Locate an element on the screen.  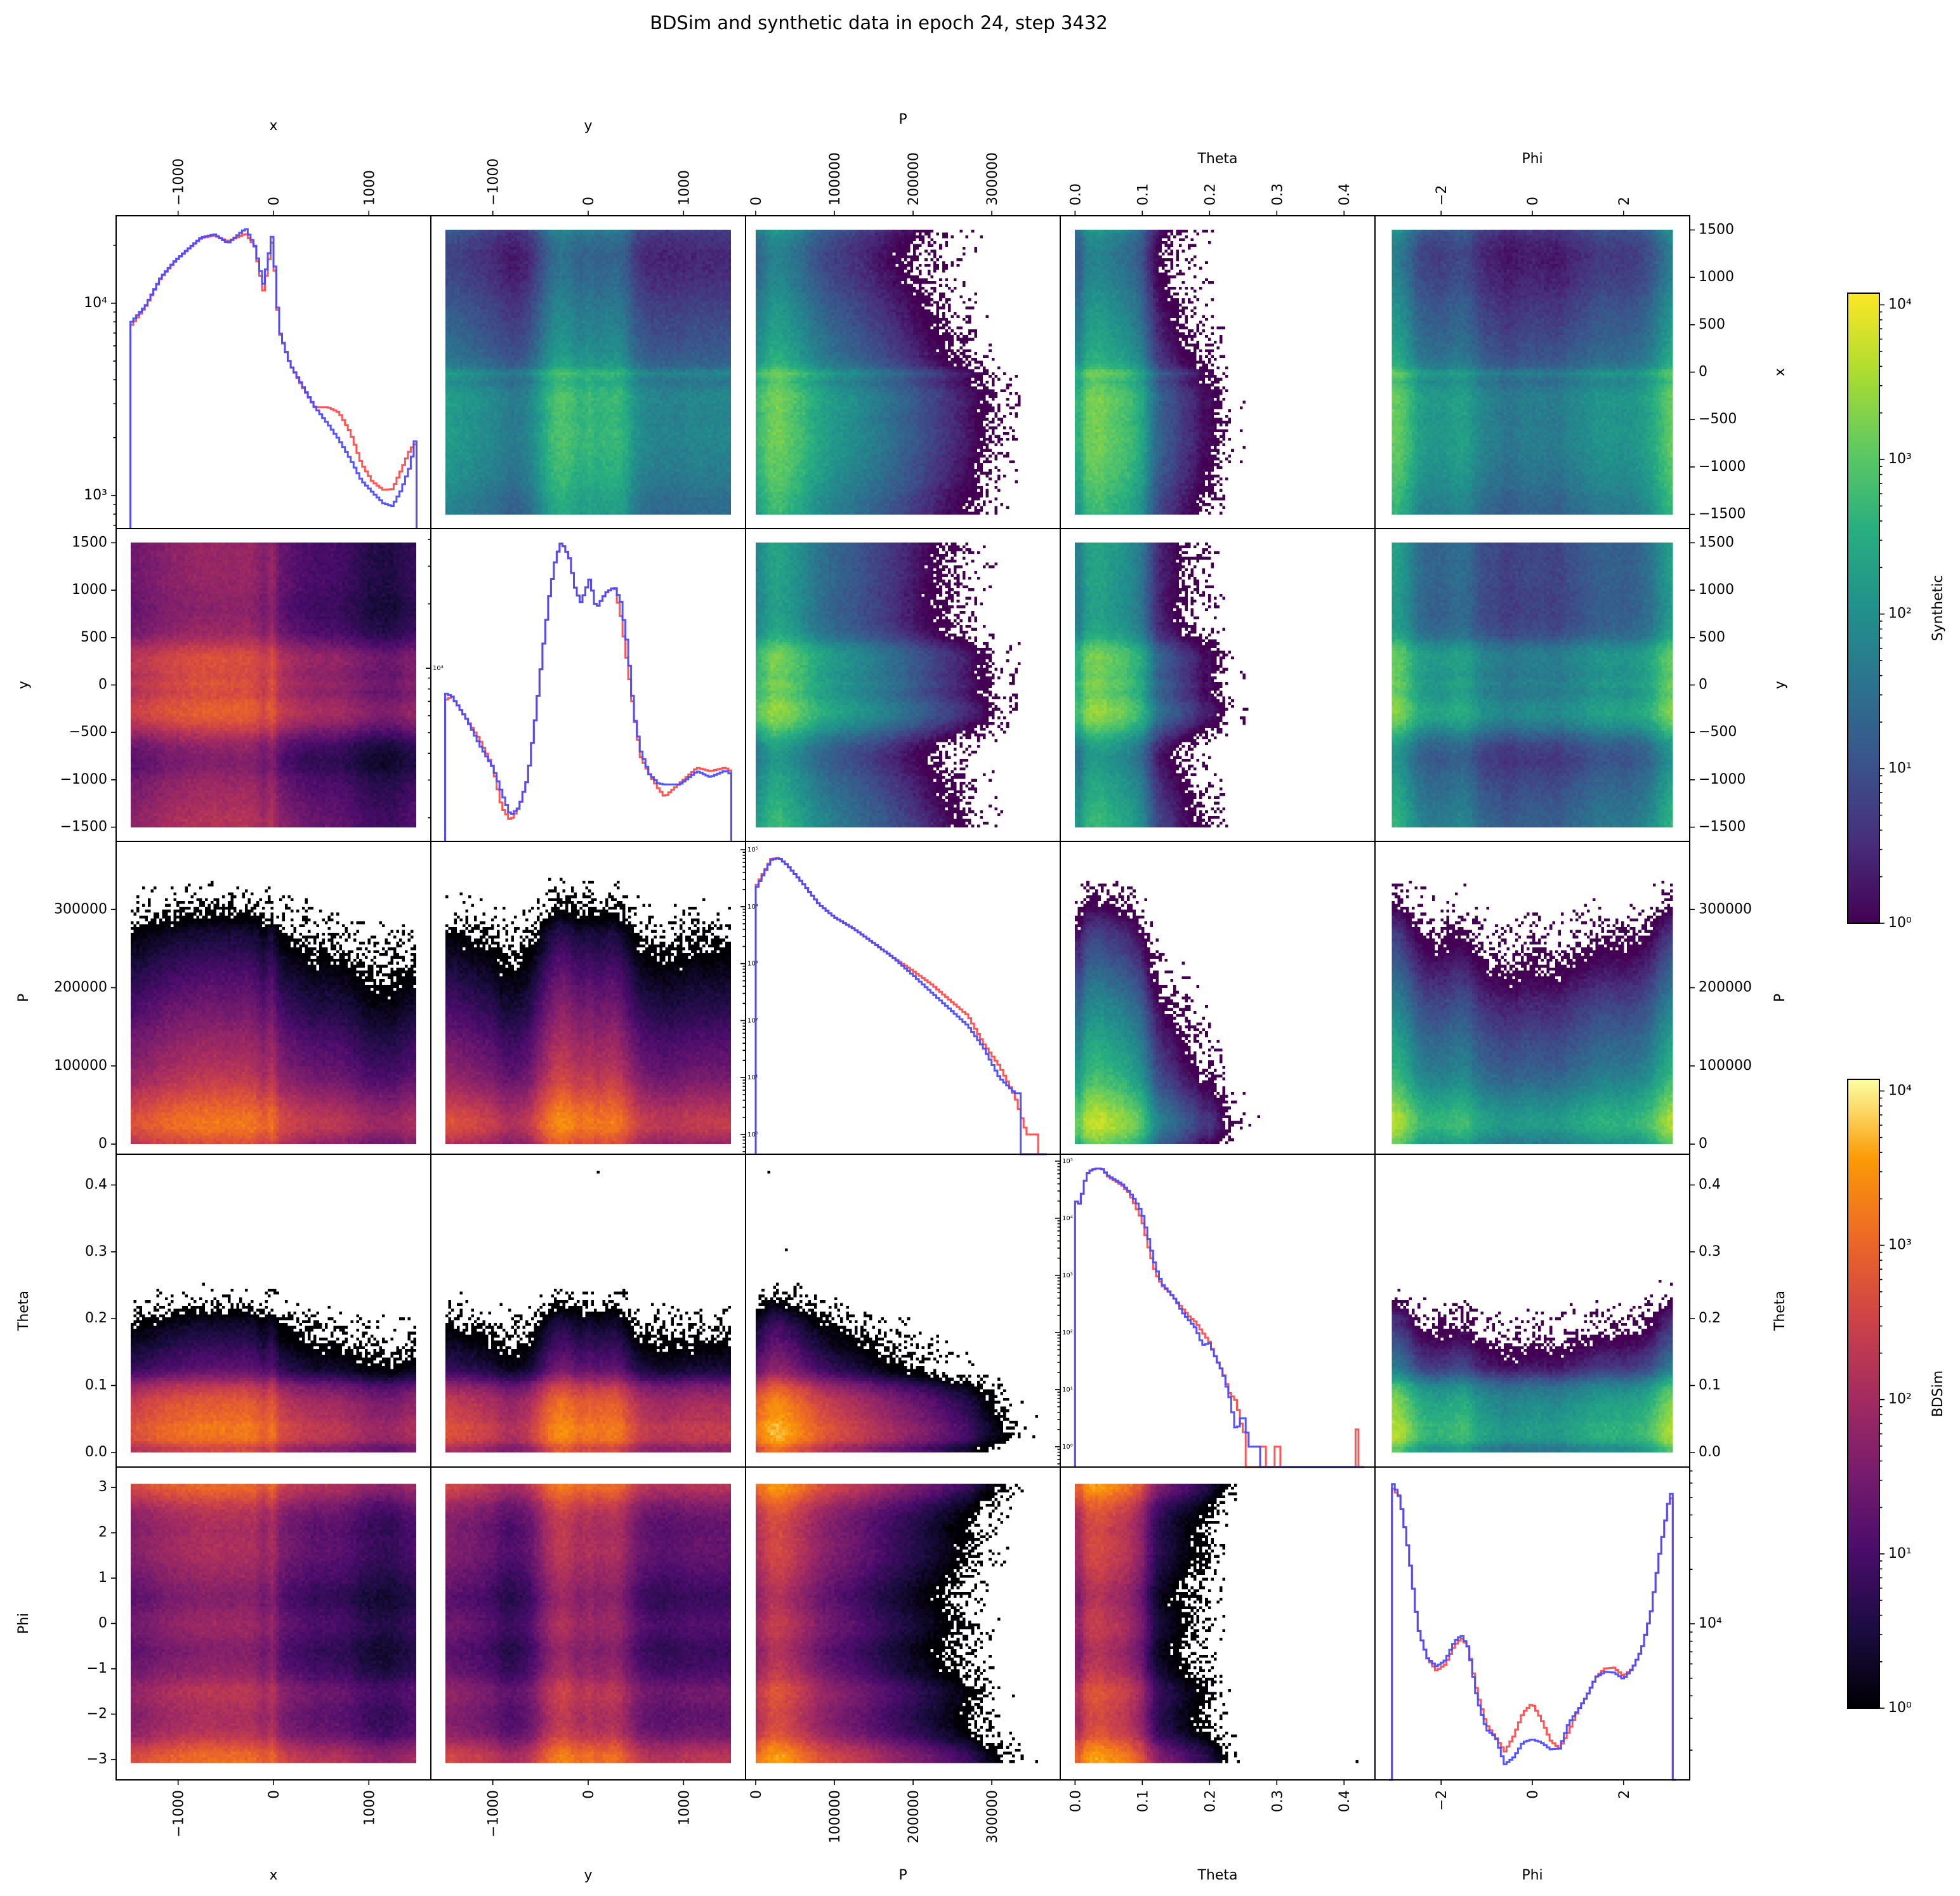
top-tick-label: 200000 is located at coordinates (914, 179).